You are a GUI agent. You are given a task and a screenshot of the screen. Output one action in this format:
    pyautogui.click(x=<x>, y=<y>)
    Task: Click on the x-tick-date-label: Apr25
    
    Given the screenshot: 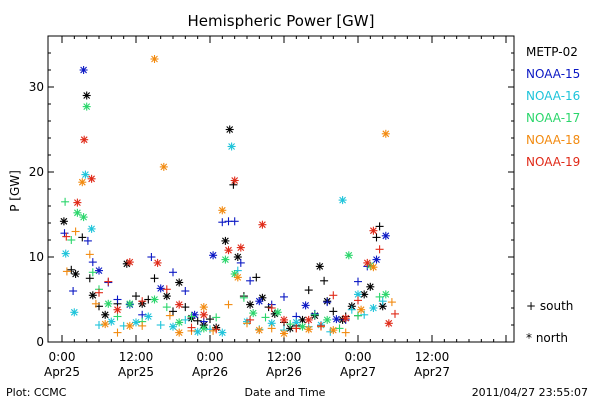 What is the action you would take?
    pyautogui.click(x=62, y=372)
    